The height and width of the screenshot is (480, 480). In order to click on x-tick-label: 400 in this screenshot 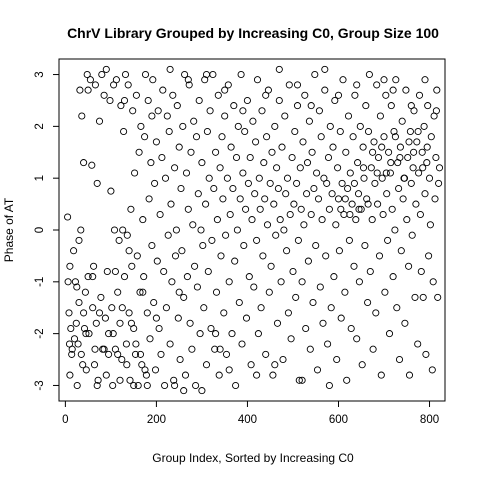, I will do `click(247, 420)`.